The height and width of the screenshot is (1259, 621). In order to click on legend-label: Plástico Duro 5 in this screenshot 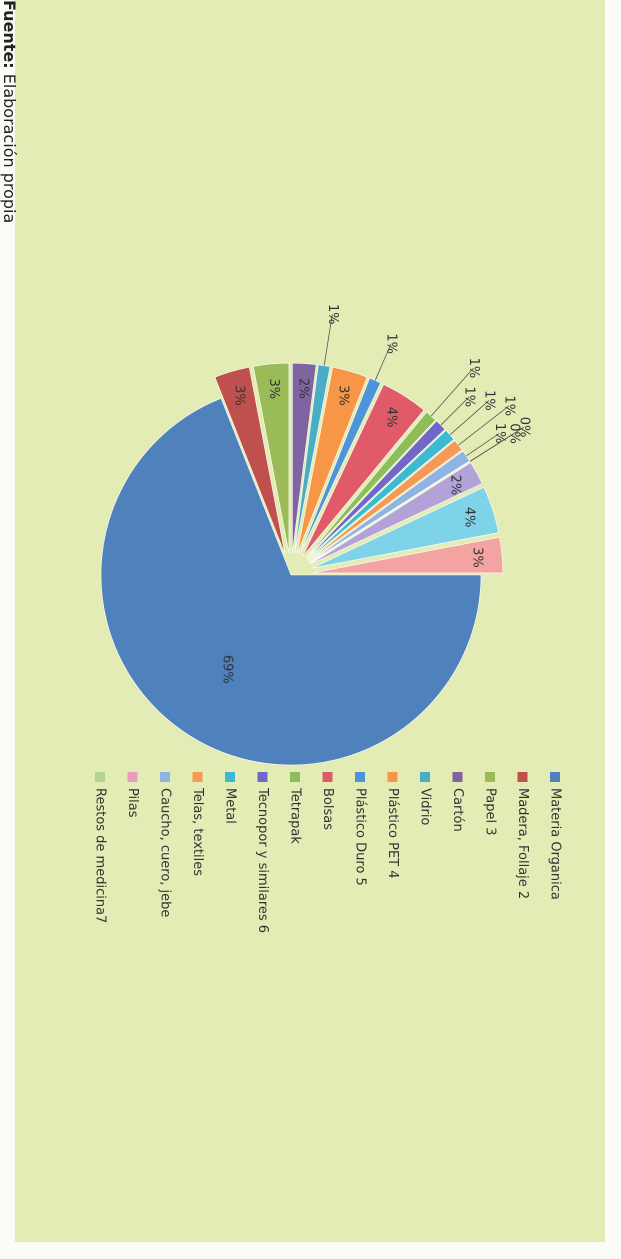, I will do `click(360, 837)`.